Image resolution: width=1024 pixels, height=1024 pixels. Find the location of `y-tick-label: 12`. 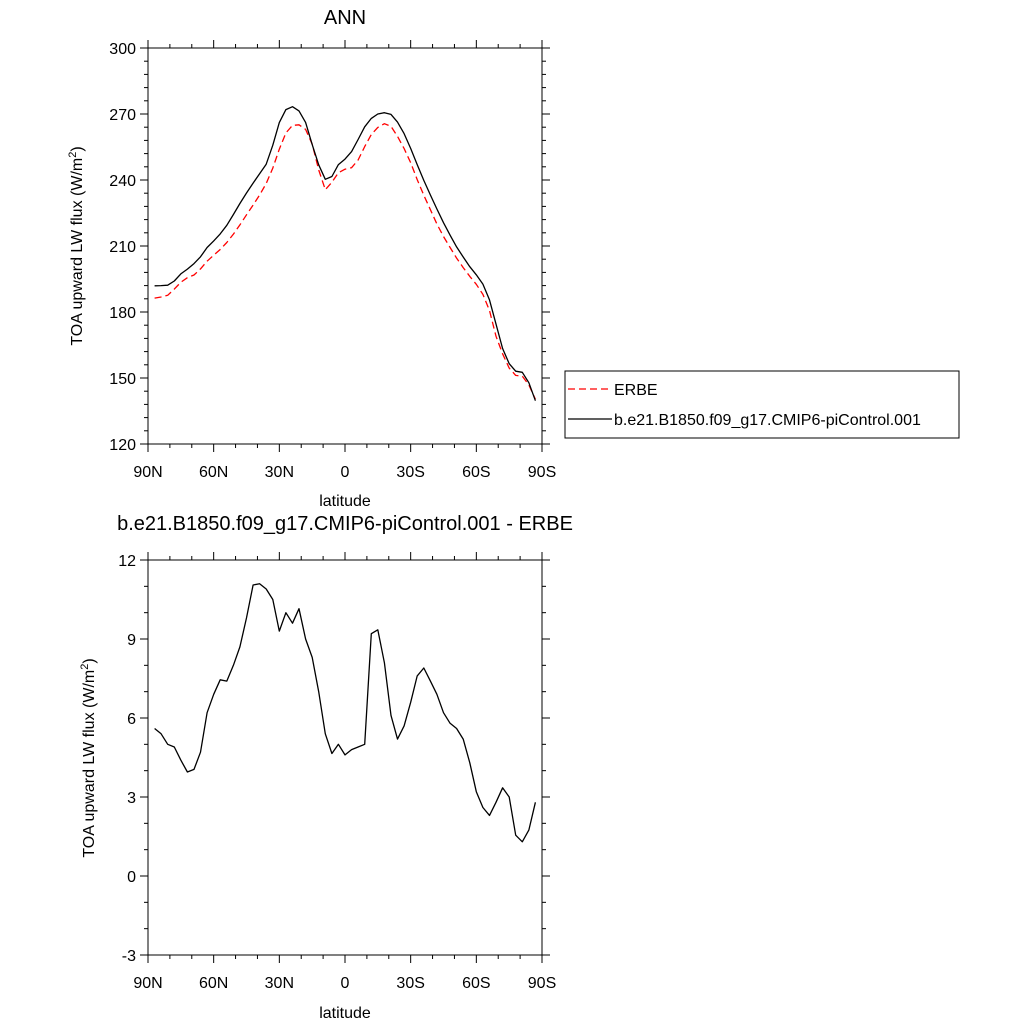

y-tick-label: 12 is located at coordinates (127, 561).